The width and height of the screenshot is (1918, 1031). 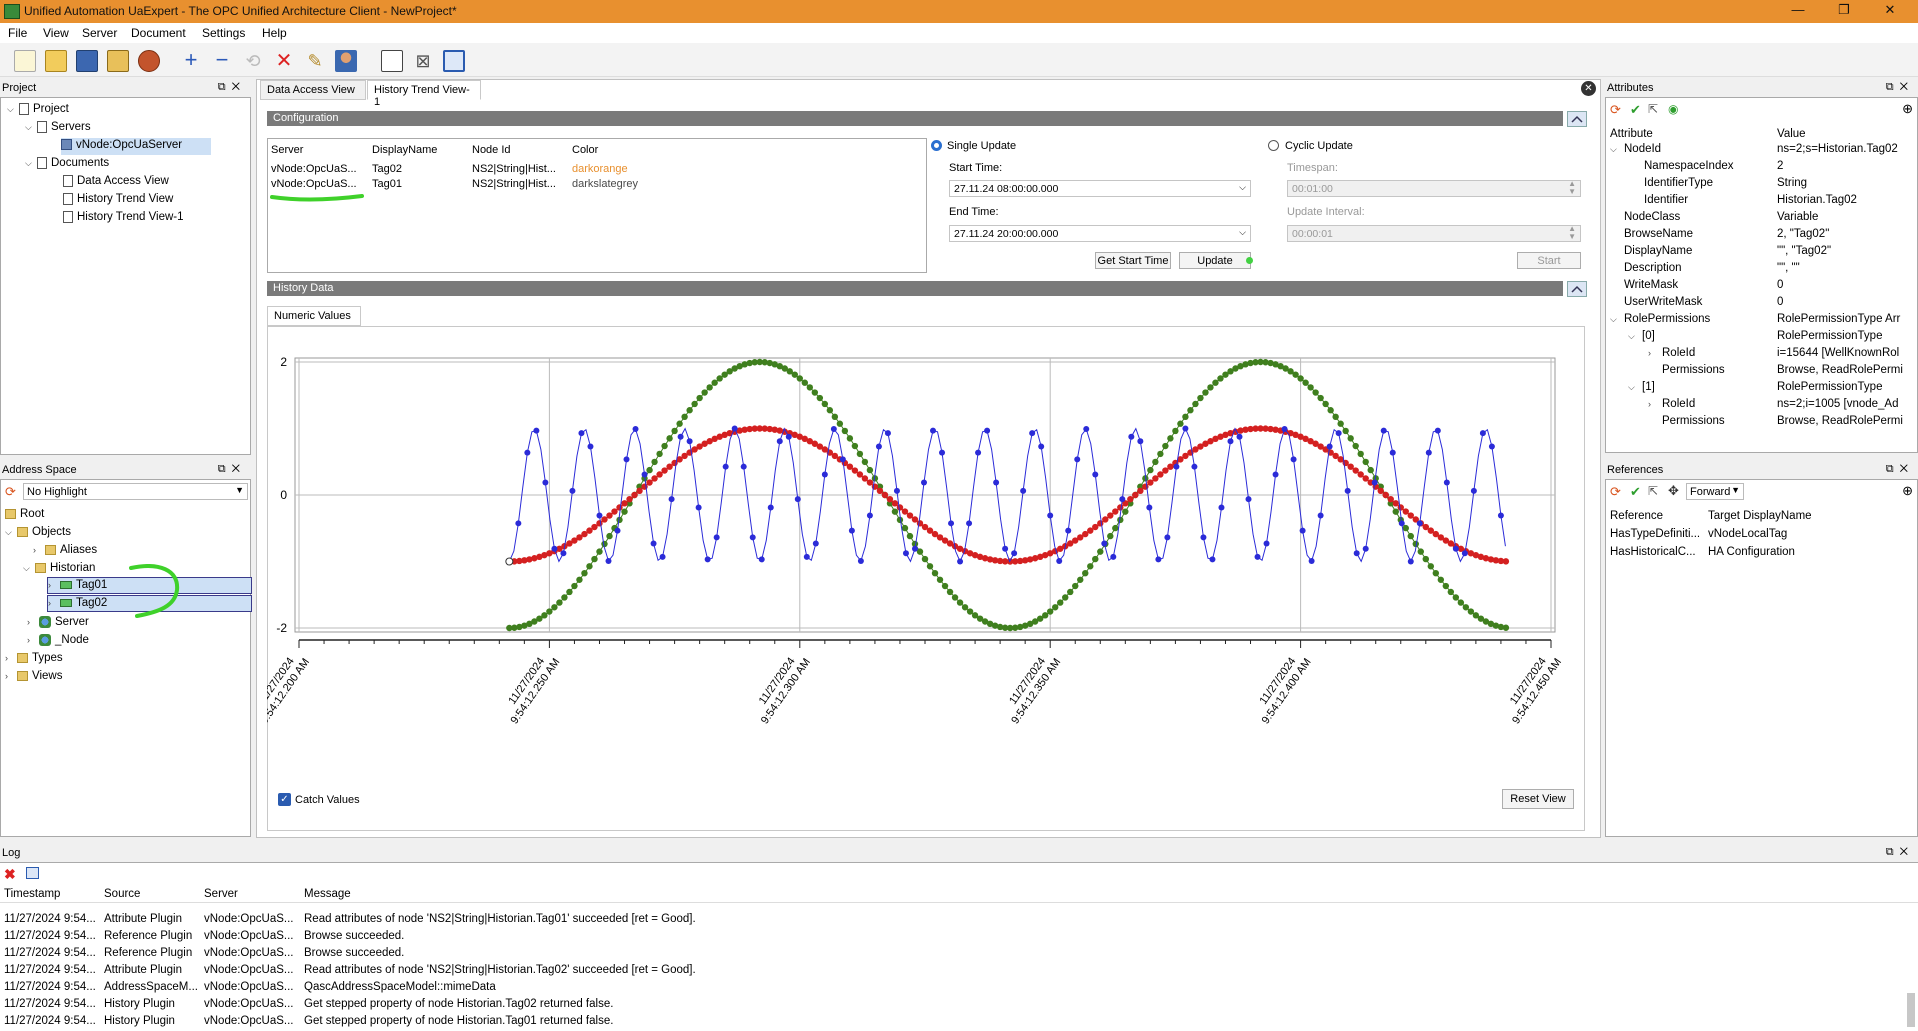 What do you see at coordinates (222, 59) in the screenshot?
I see `remove-server-icon: −` at bounding box center [222, 59].